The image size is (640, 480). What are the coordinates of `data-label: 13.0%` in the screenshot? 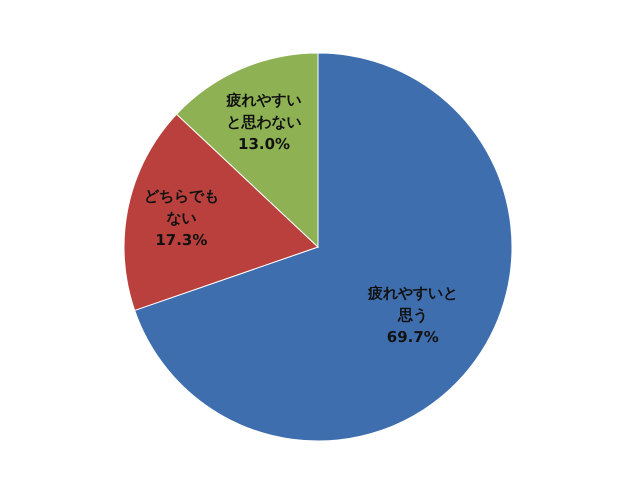 It's located at (264, 145).